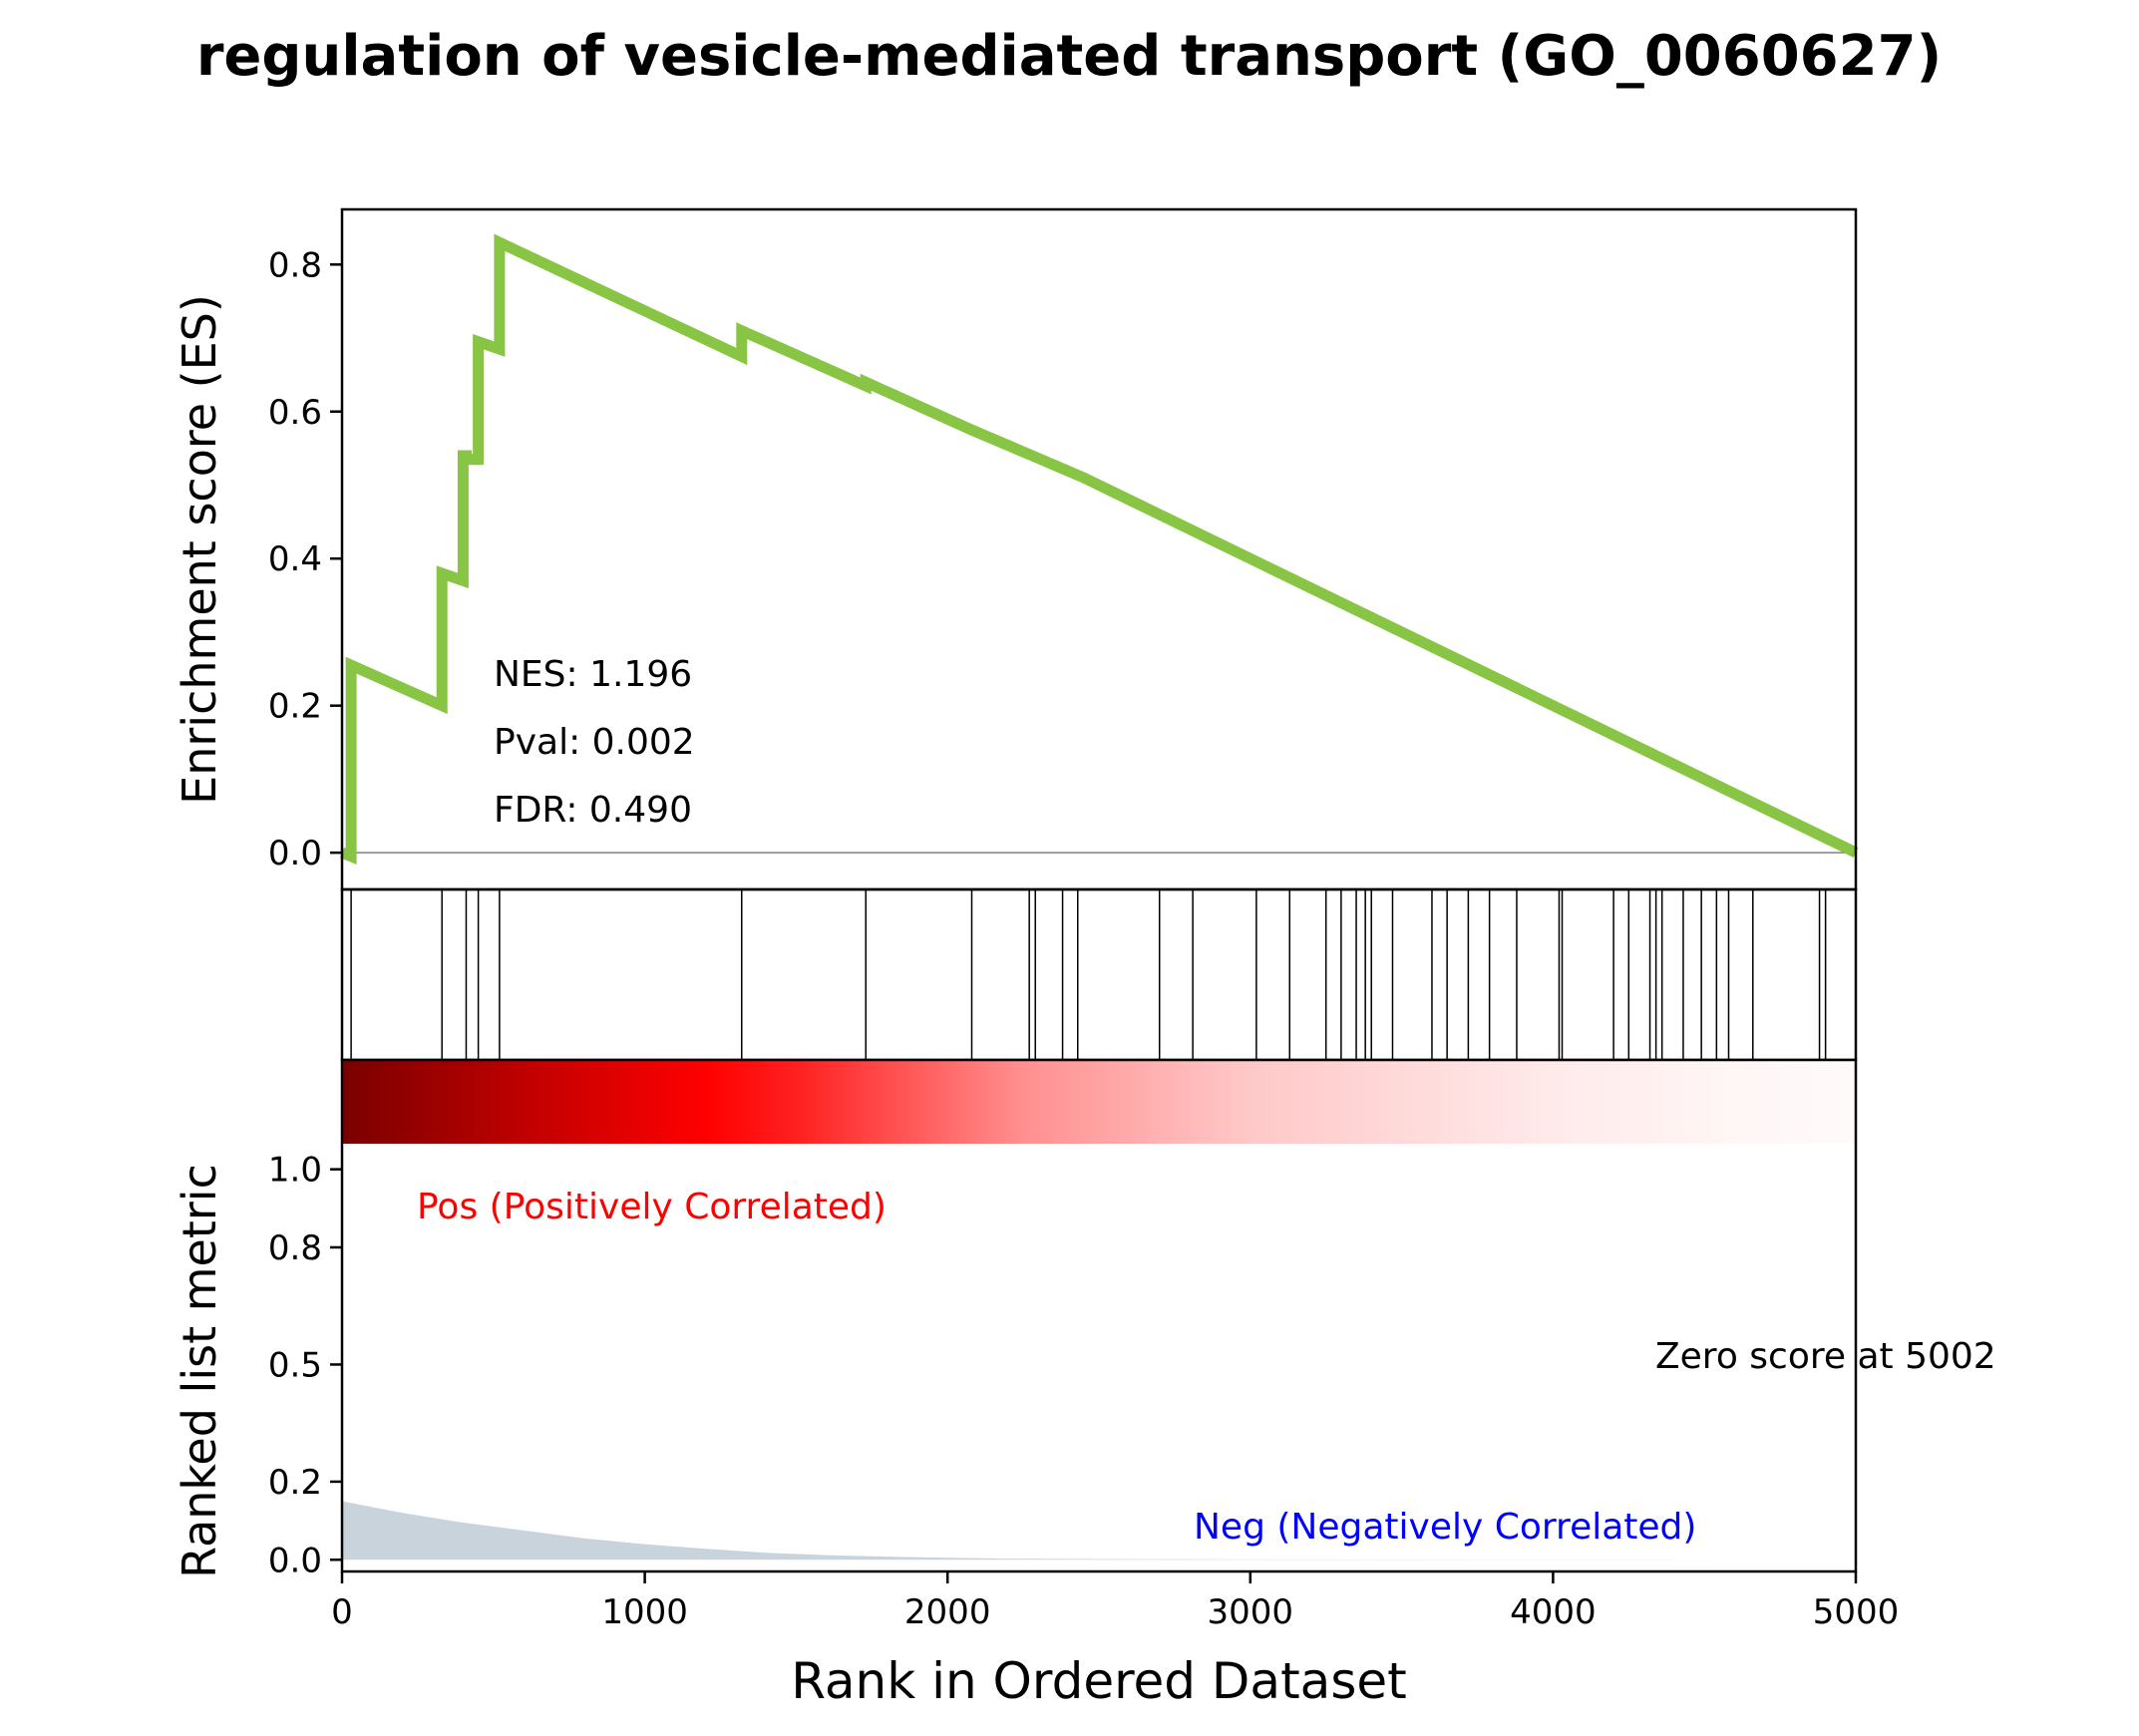 The image size is (2139, 1736). What do you see at coordinates (295, 1483) in the screenshot?
I see `metric-y-tick-label: 0.2` at bounding box center [295, 1483].